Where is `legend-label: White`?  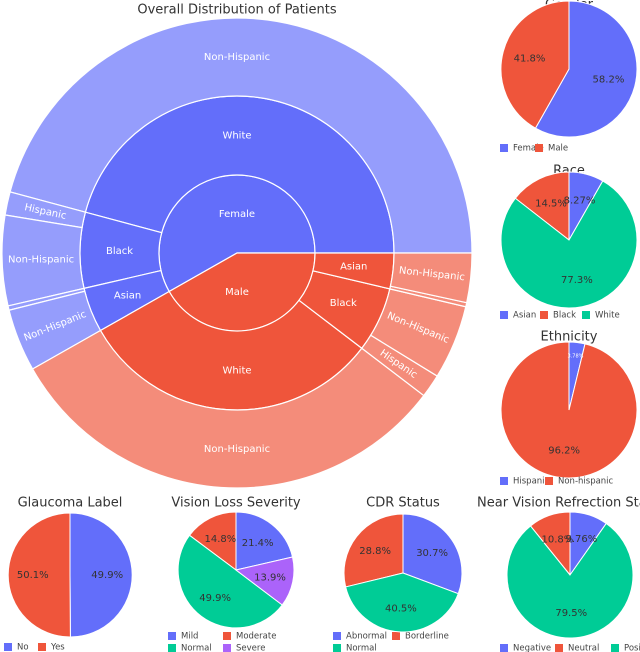 legend-label: White is located at coordinates (607, 316).